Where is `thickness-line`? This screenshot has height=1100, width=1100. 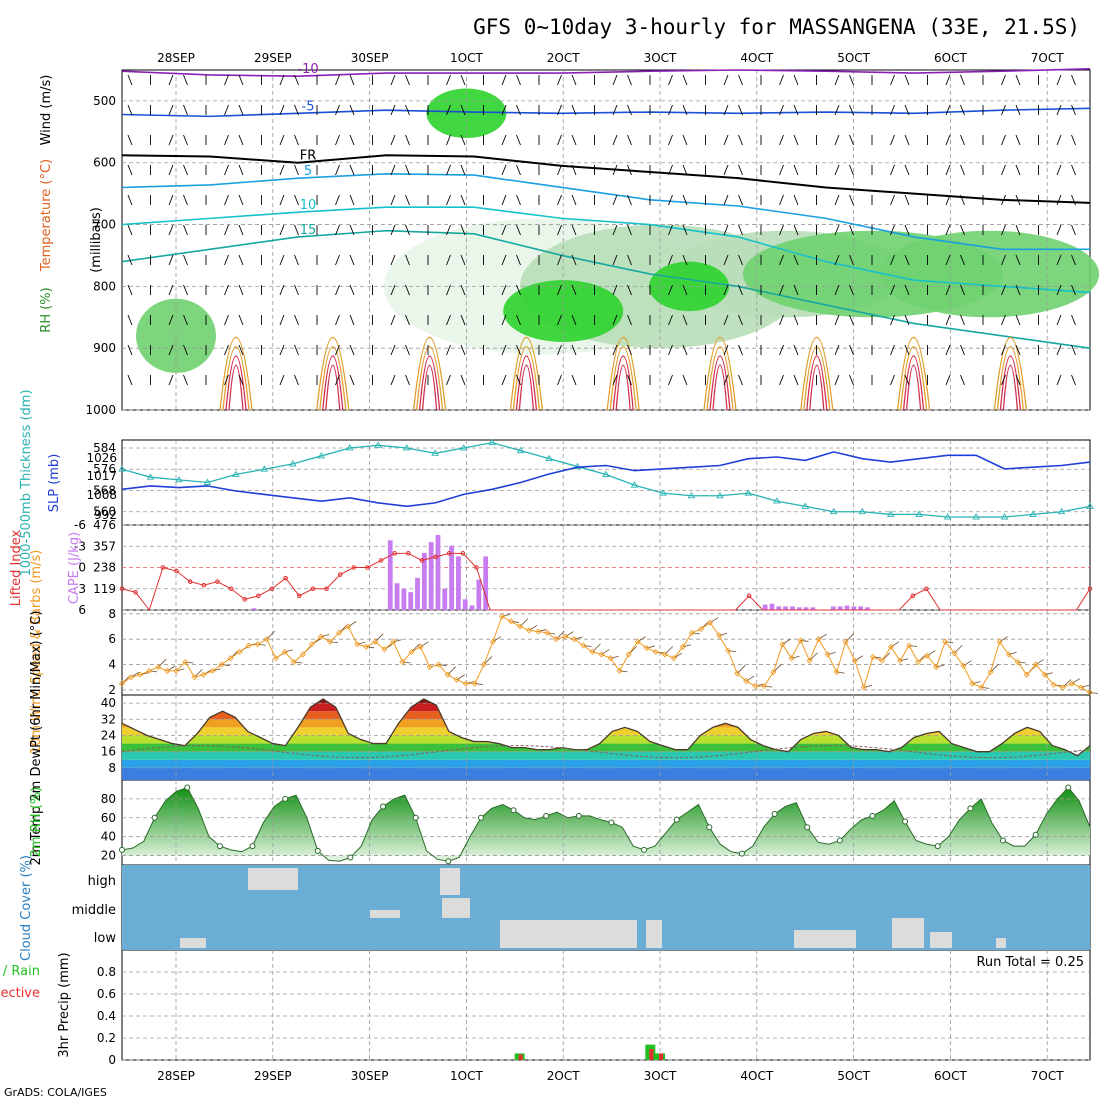
thickness-line is located at coordinates (606, 479).